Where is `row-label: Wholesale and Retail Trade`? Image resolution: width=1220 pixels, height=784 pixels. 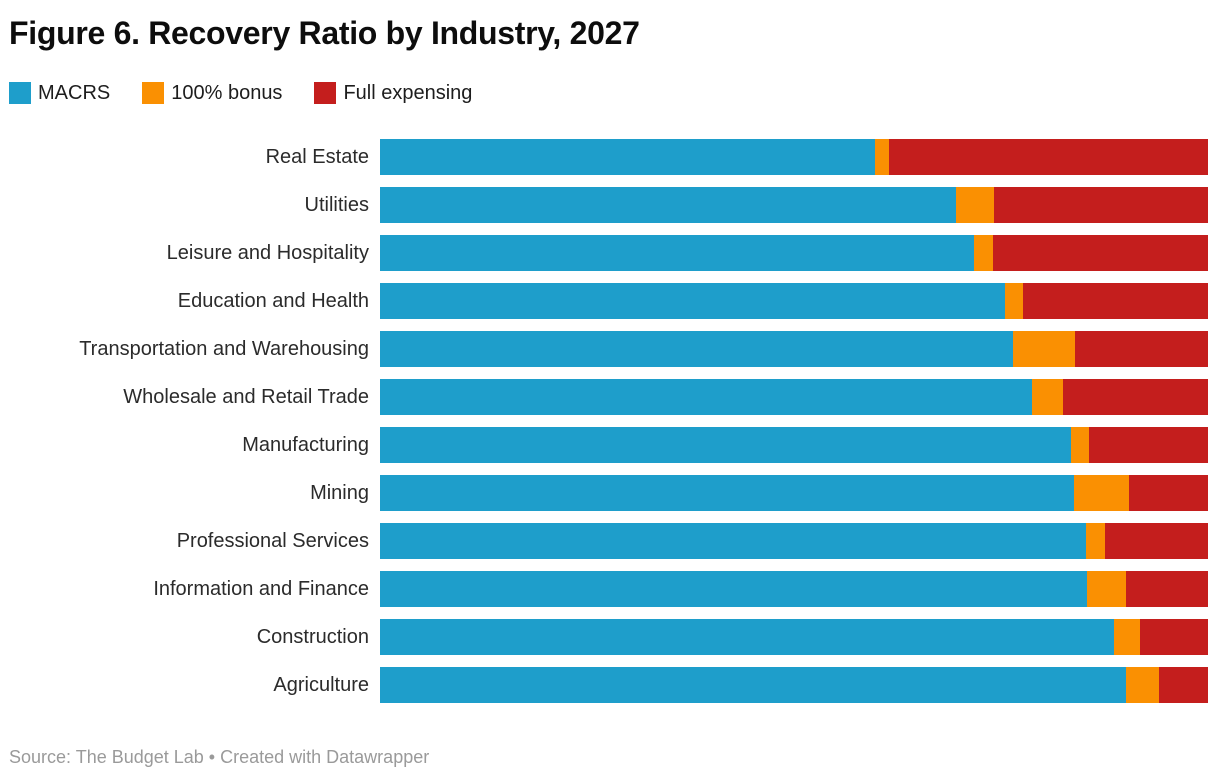 row-label: Wholesale and Retail Trade is located at coordinates (246, 397).